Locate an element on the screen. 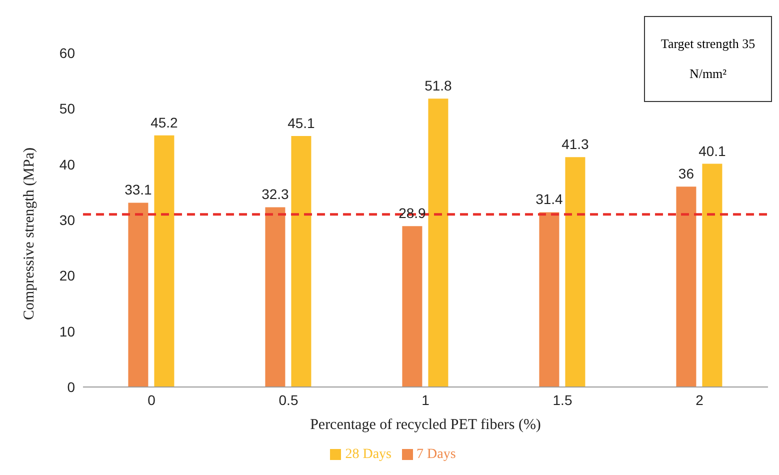 The image size is (779, 475). data-label: 40.1 is located at coordinates (712, 150).